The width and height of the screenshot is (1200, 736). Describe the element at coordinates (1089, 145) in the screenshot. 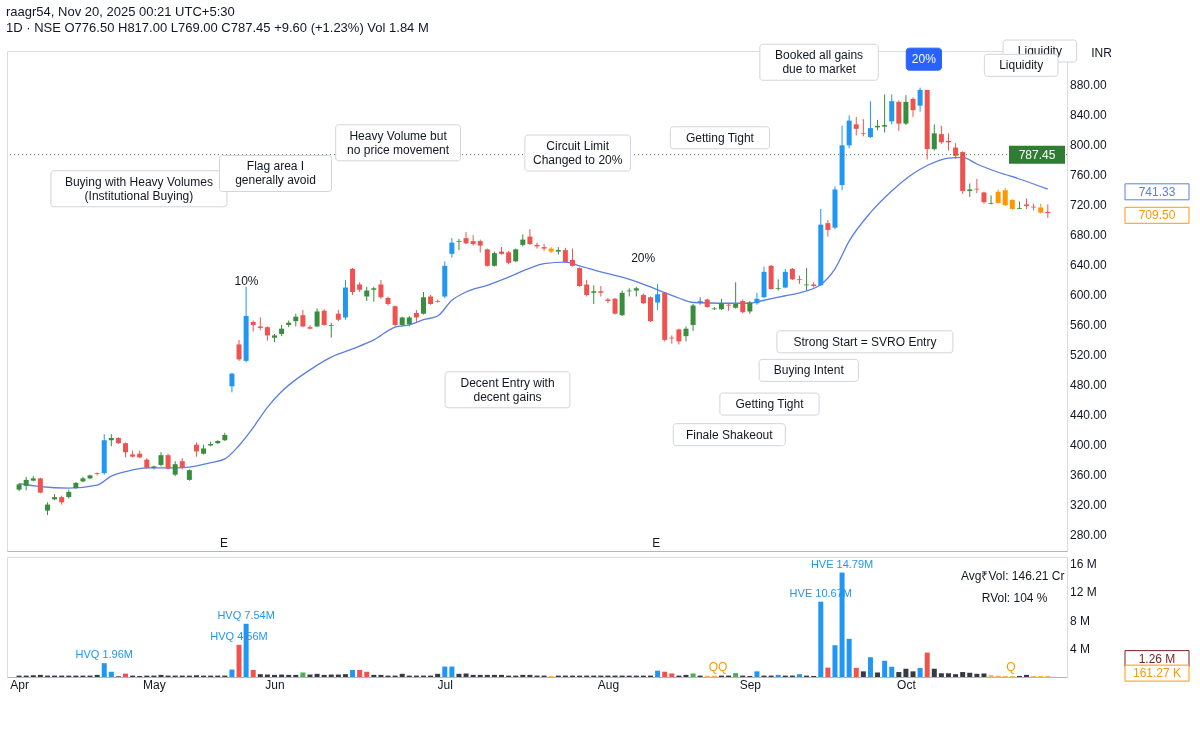

I see `y-tick-label: 800.00` at that location.